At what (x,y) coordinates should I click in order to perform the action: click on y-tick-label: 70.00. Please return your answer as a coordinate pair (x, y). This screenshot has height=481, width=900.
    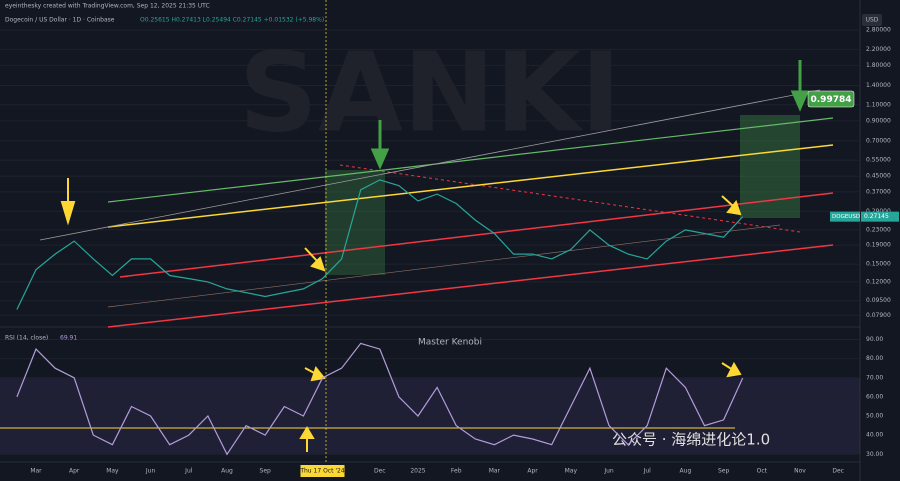
    Looking at the image, I should click on (874, 377).